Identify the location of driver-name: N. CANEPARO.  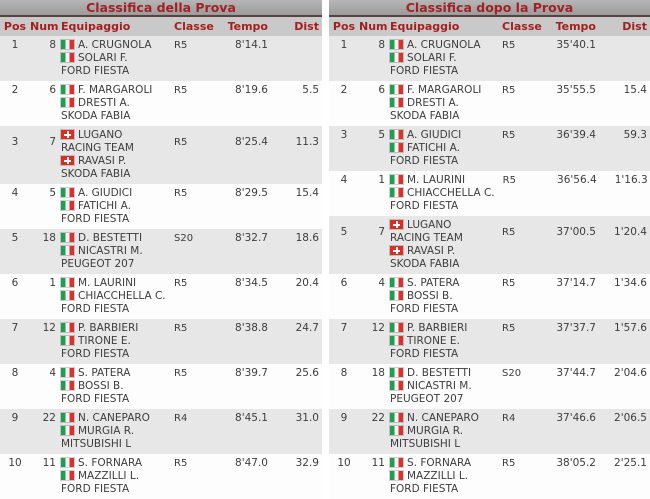
(114, 418).